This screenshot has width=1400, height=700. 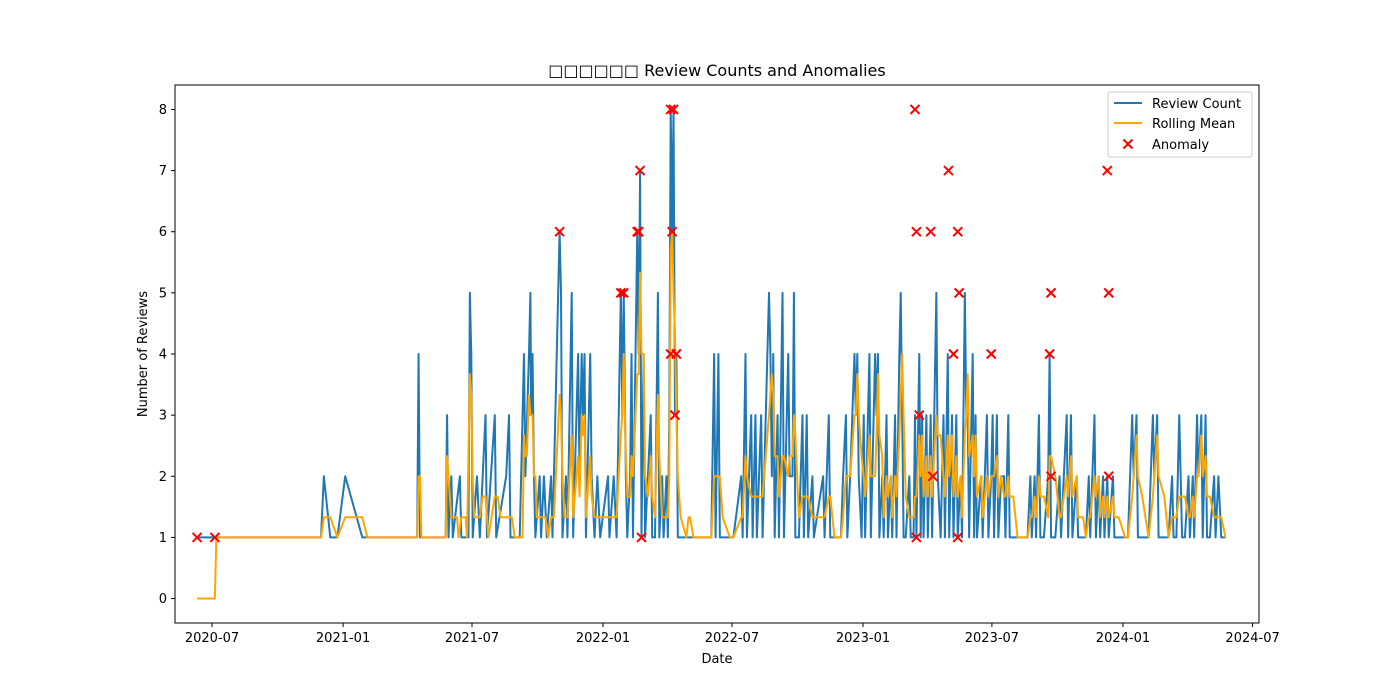 What do you see at coordinates (716, 70) in the screenshot?
I see `chart-title: □□□□□□ Review Counts and Anomalies` at bounding box center [716, 70].